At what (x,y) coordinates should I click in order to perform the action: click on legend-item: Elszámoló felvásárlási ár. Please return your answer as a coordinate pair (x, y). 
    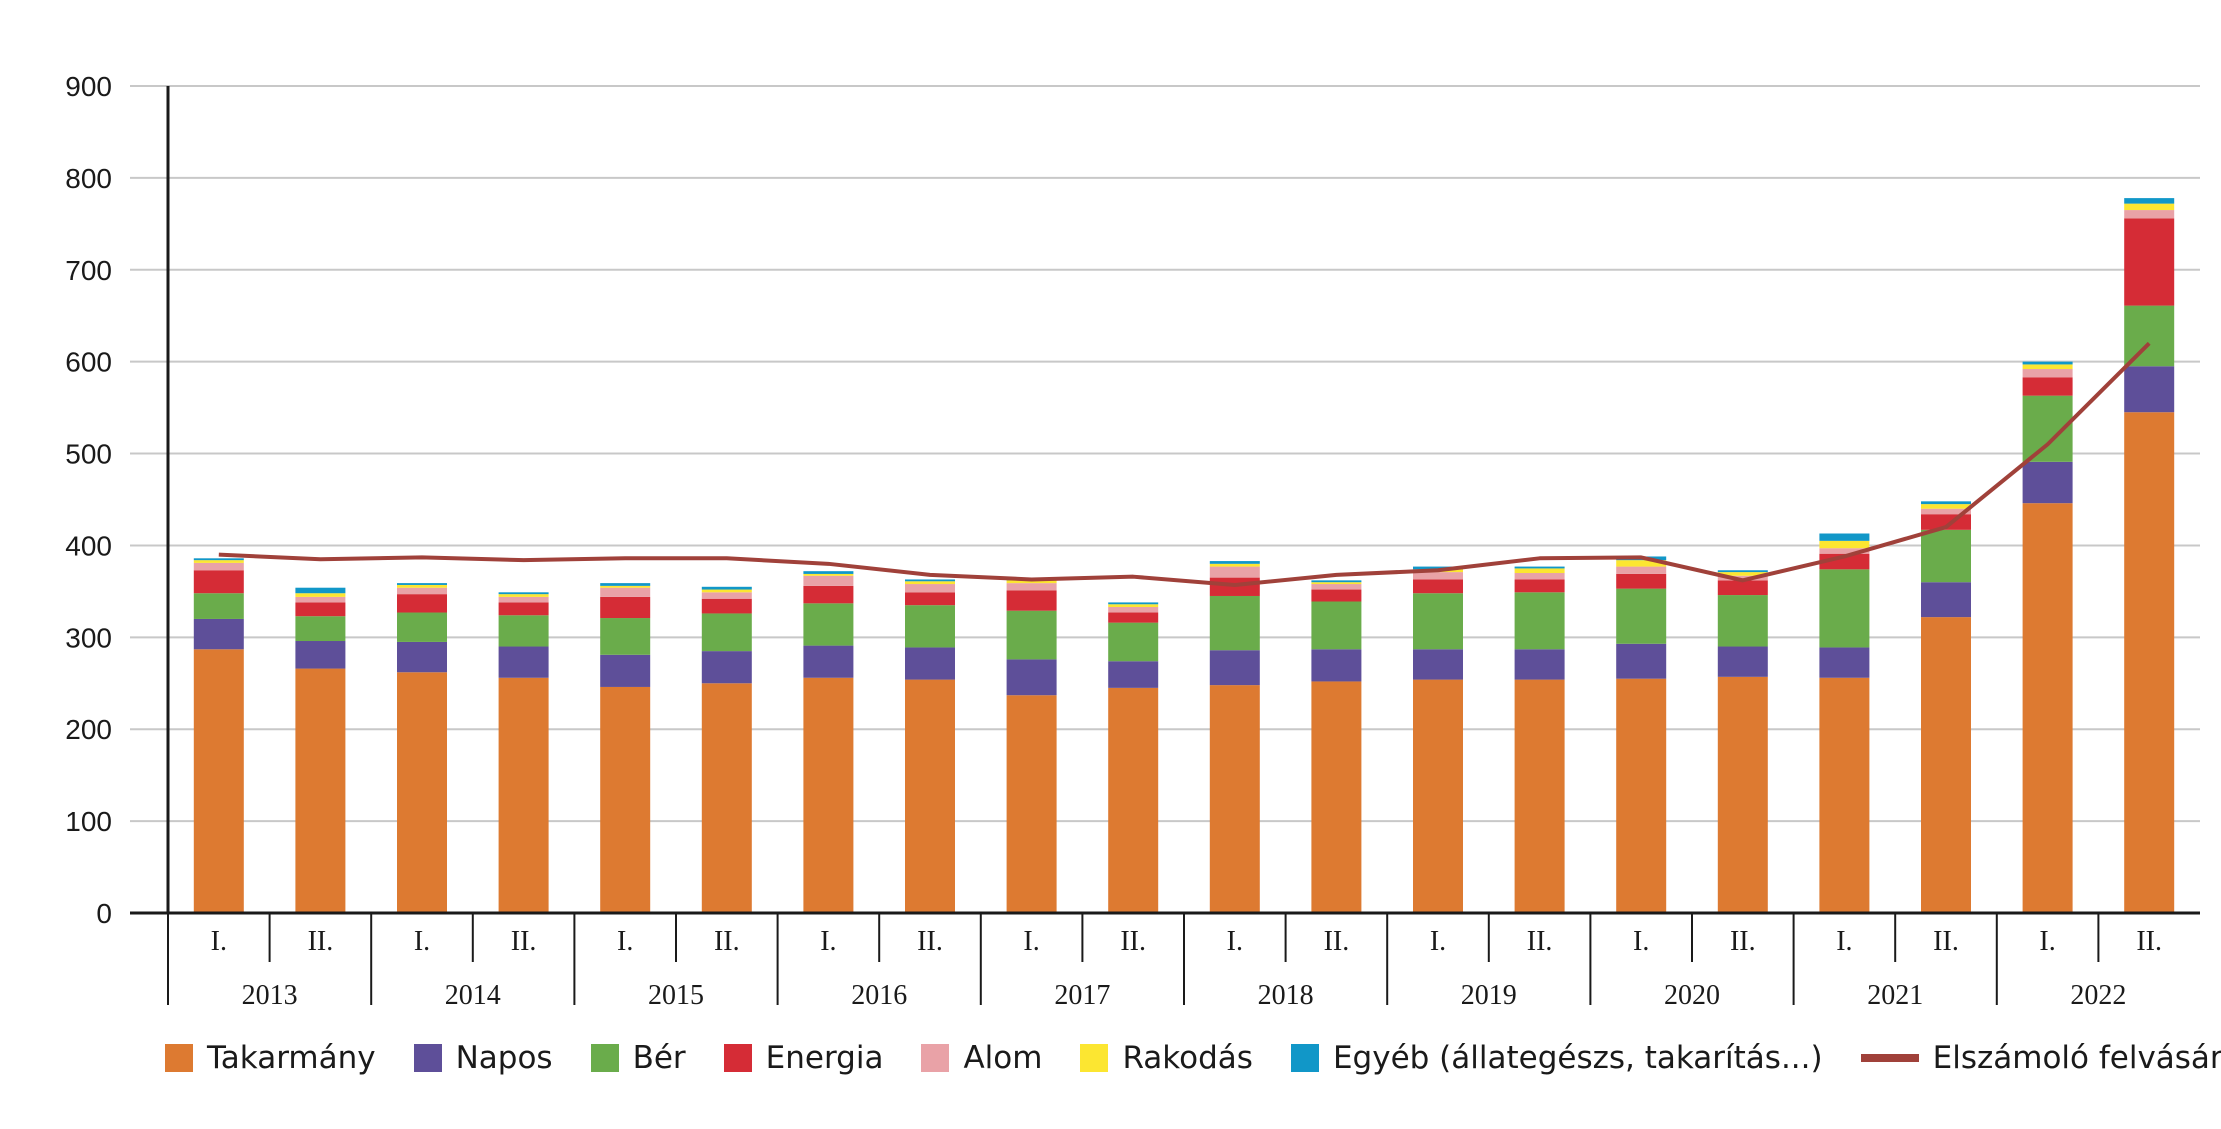
    Looking at the image, I should click on (2040, 1058).